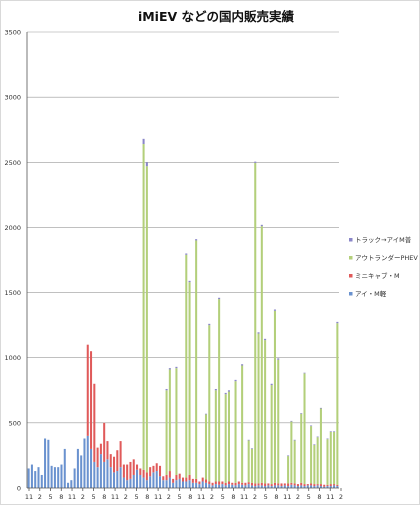  I want to click on y-tick-label: 2500, so click(12, 163).